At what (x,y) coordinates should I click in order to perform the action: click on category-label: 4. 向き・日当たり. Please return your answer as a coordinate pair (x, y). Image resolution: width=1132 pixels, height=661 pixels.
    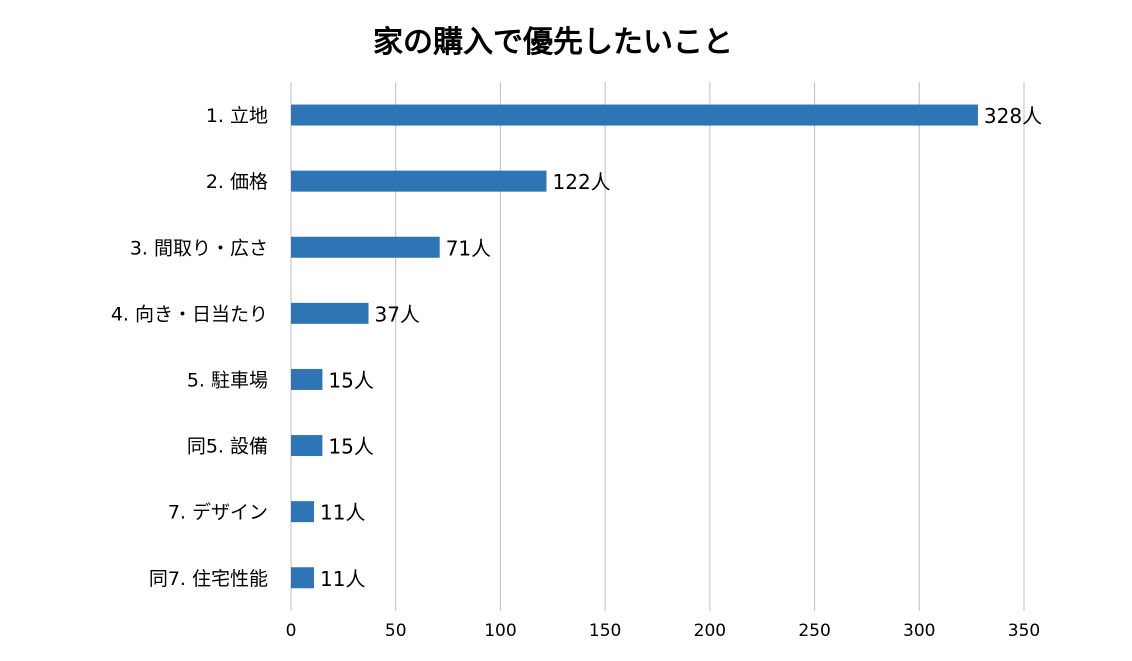
    Looking at the image, I should click on (189, 314).